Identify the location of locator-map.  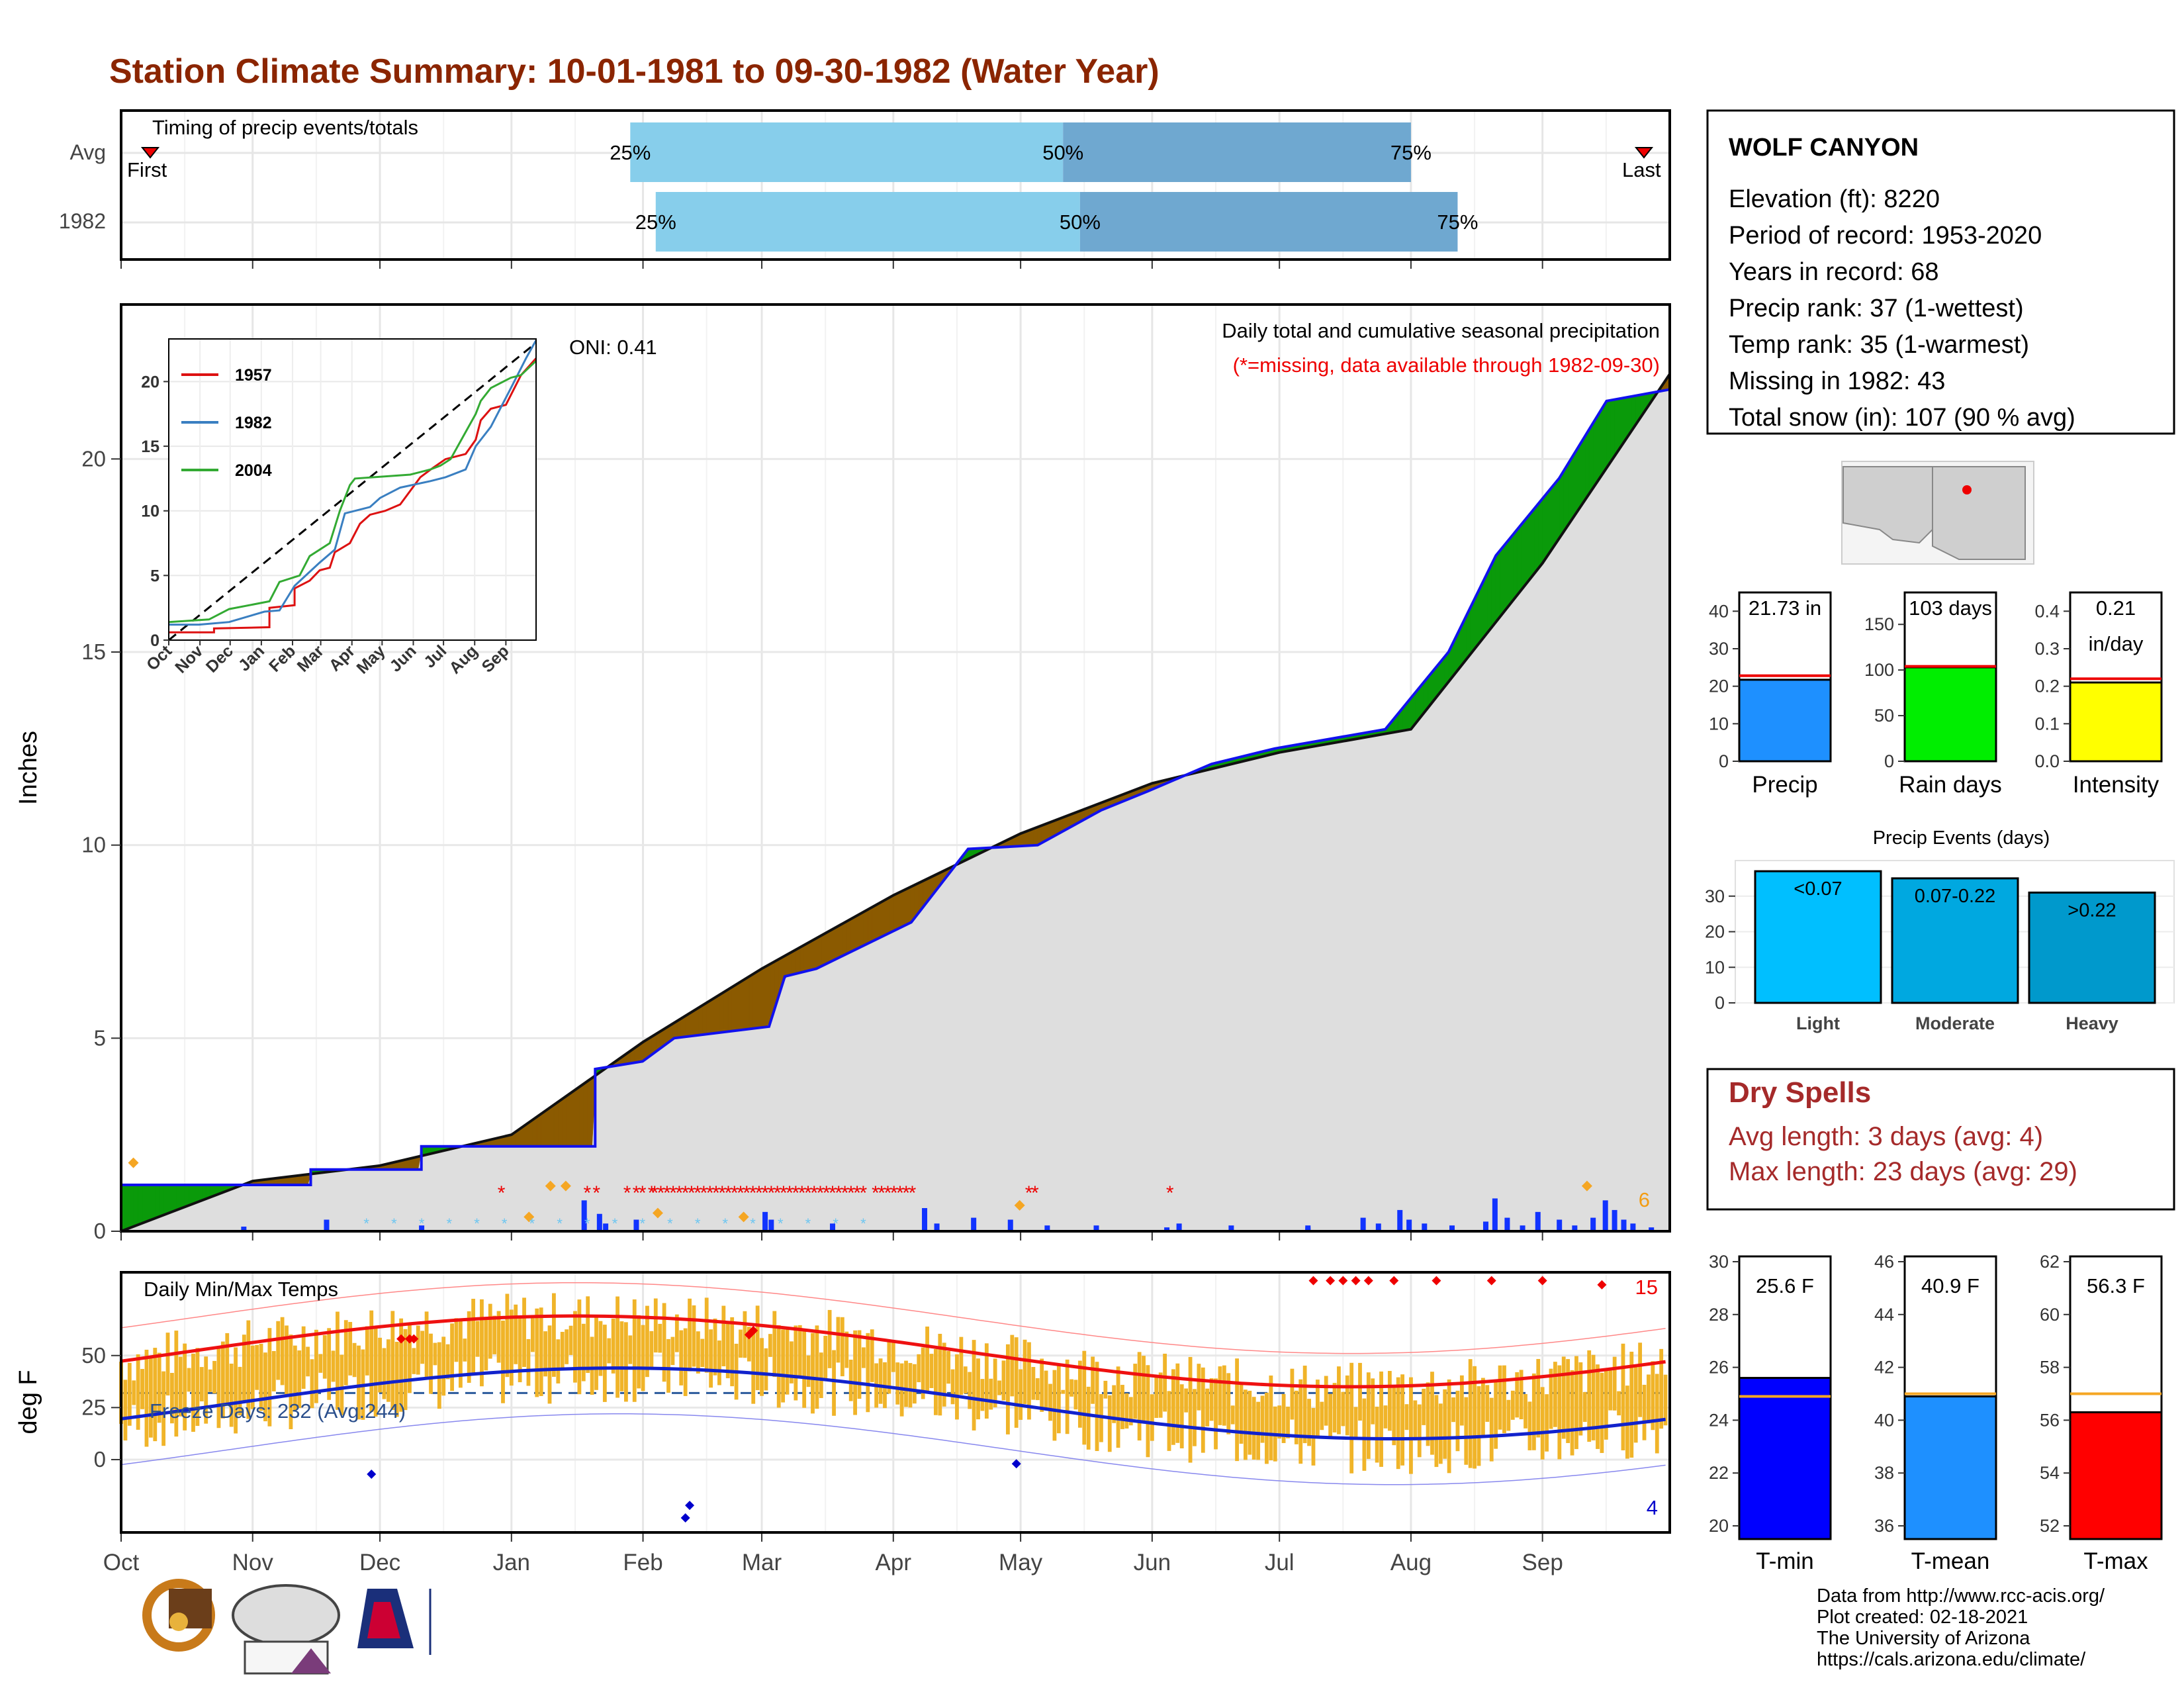
(1937, 513).